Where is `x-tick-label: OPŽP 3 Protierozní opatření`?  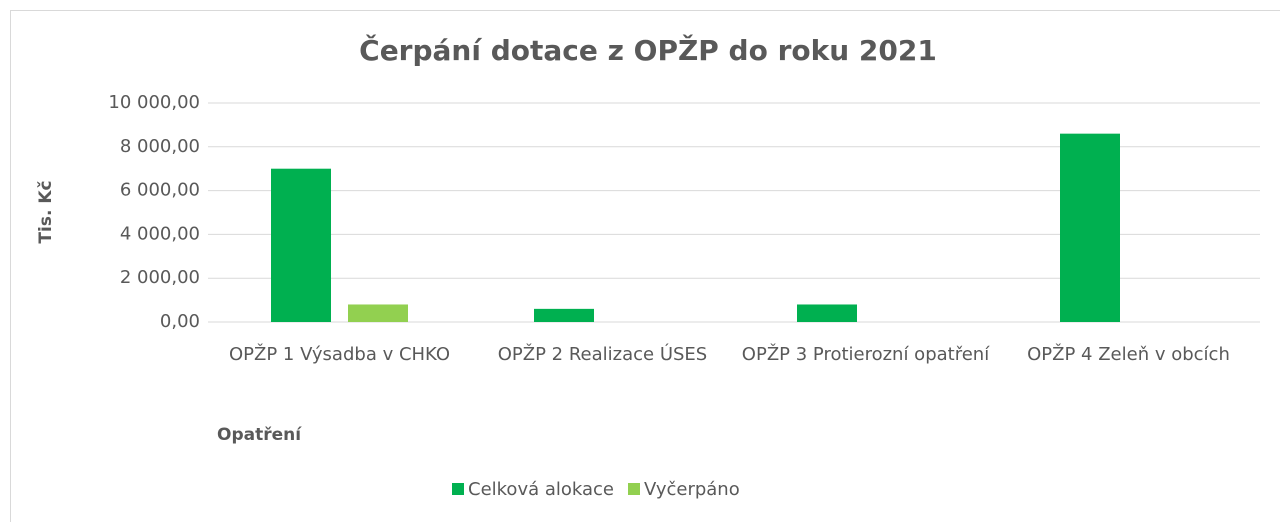 x-tick-label: OPŽP 3 Protierozní opatření is located at coordinates (865, 354).